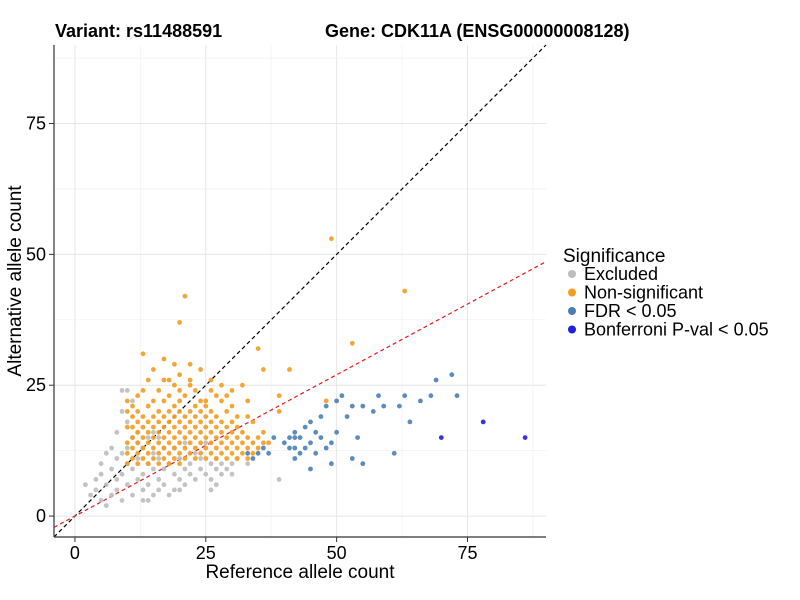  I want to click on y-axis-label: Alternative allele count, so click(15, 281).